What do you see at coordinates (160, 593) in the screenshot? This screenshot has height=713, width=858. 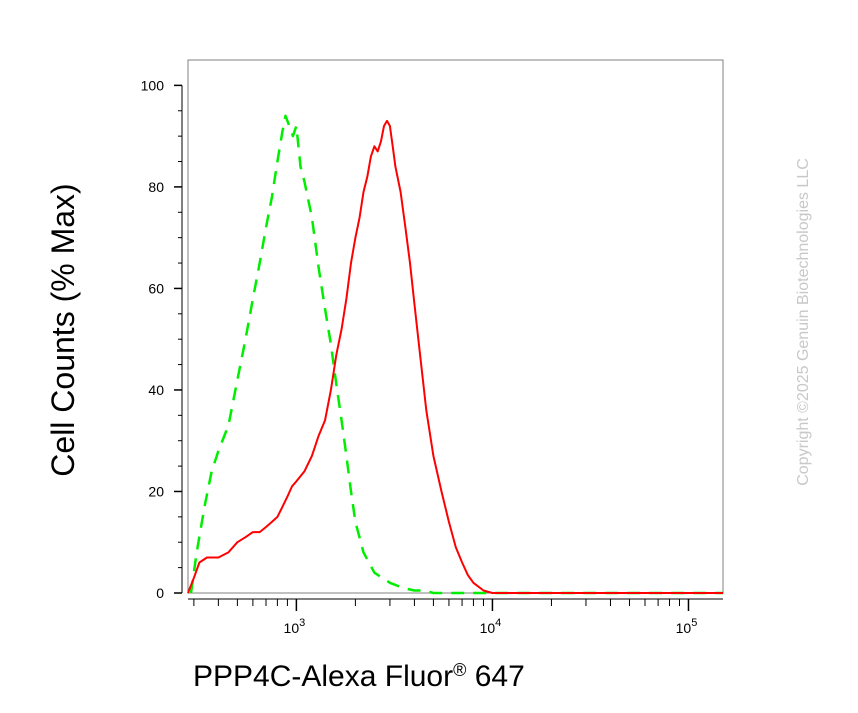 I see `y-tick-label: 0` at bounding box center [160, 593].